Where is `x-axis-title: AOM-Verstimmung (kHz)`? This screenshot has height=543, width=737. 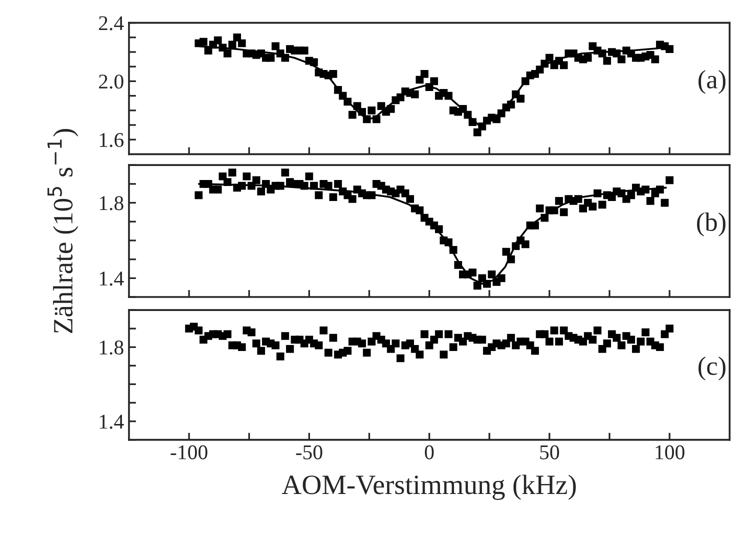 x-axis-title: AOM-Verstimmung (kHz) is located at coordinates (429, 487).